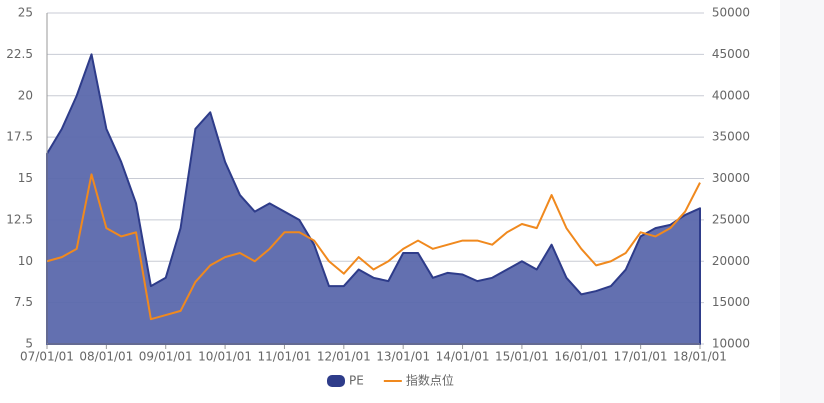 This screenshot has width=824, height=403. What do you see at coordinates (463, 357) in the screenshot?
I see `x-tick-label: 14/01/01` at bounding box center [463, 357].